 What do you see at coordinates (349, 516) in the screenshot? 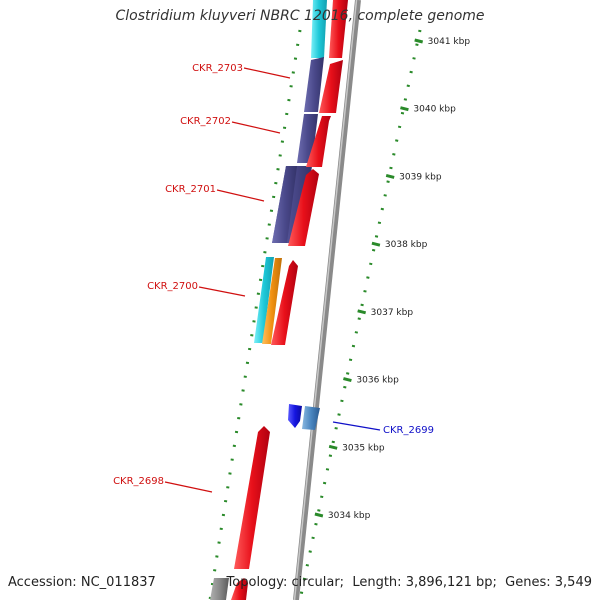
I see `ruler-tick-label: 3034 kbp` at bounding box center [349, 516].